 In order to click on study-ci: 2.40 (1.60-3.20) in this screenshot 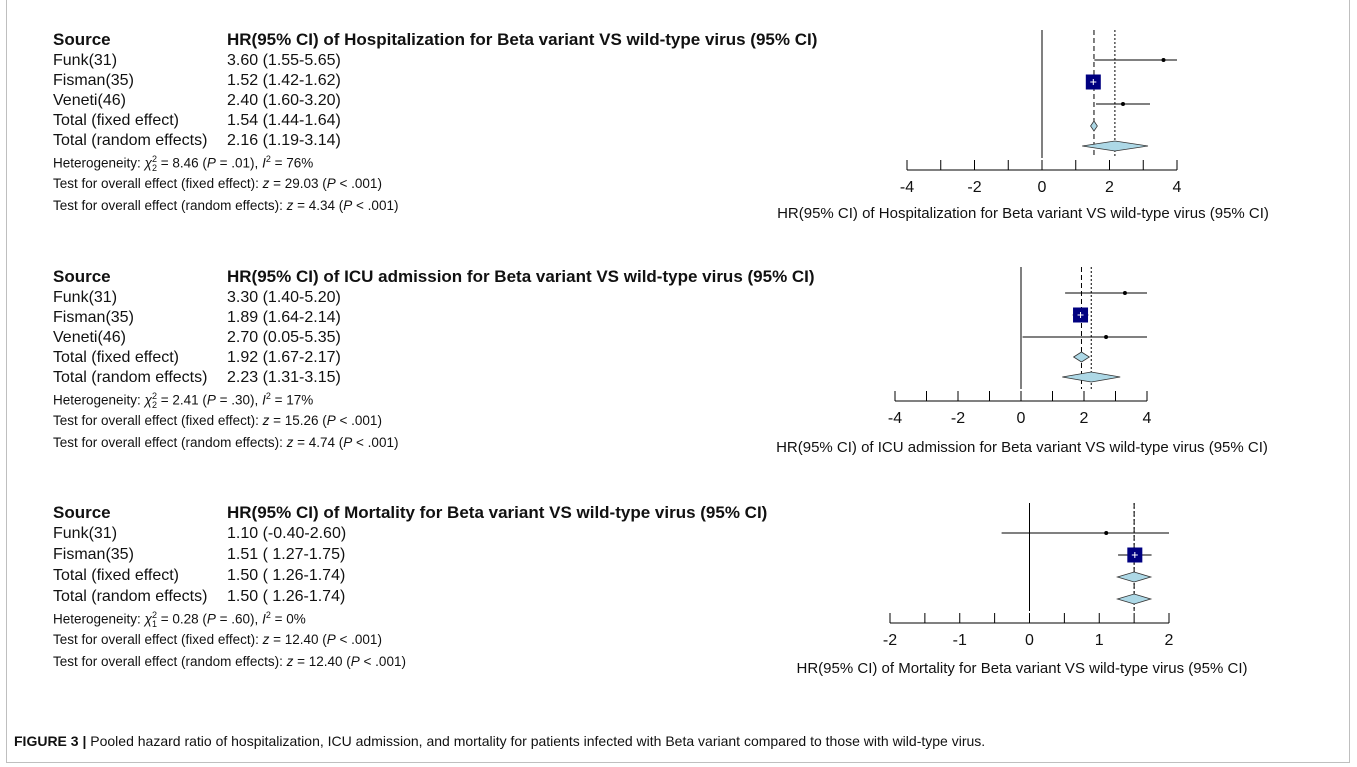, I will do `click(284, 100)`.